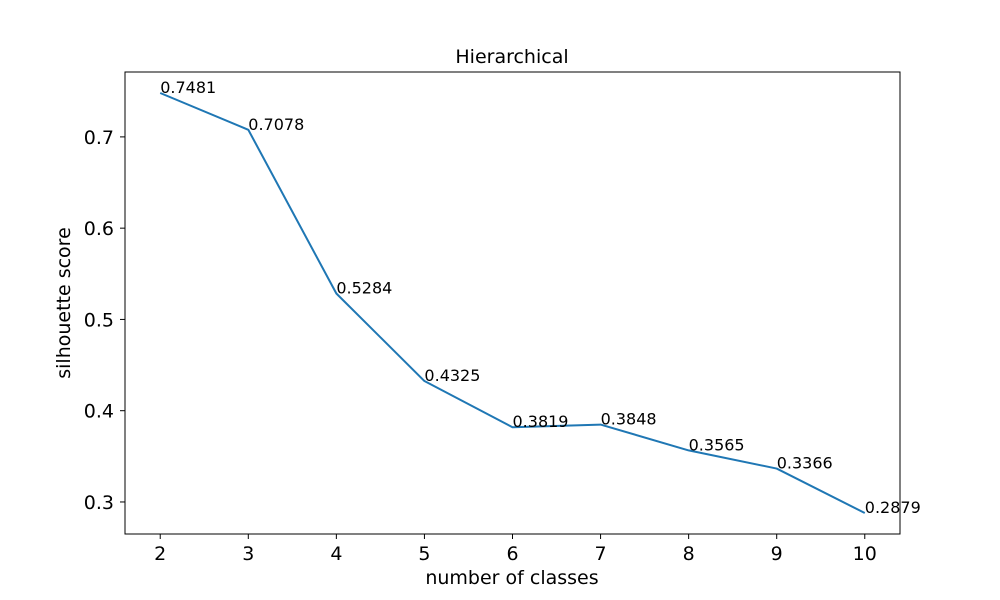  I want to click on data-label: 0.2879, so click(893, 507).